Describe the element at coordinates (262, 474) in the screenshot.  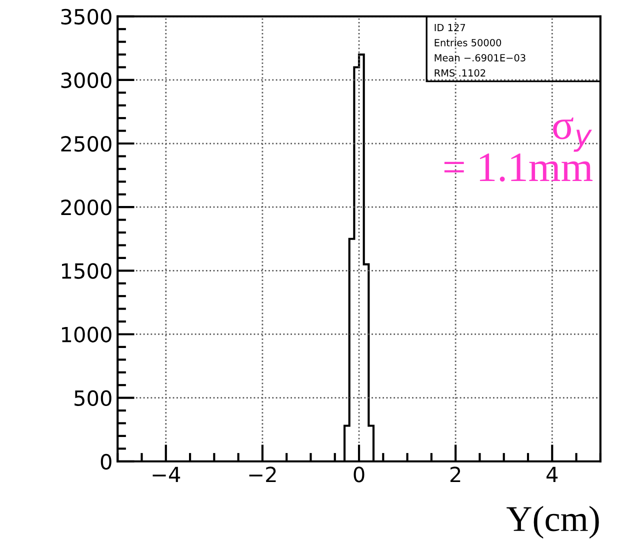
I see `x-tick-label: −2` at that location.